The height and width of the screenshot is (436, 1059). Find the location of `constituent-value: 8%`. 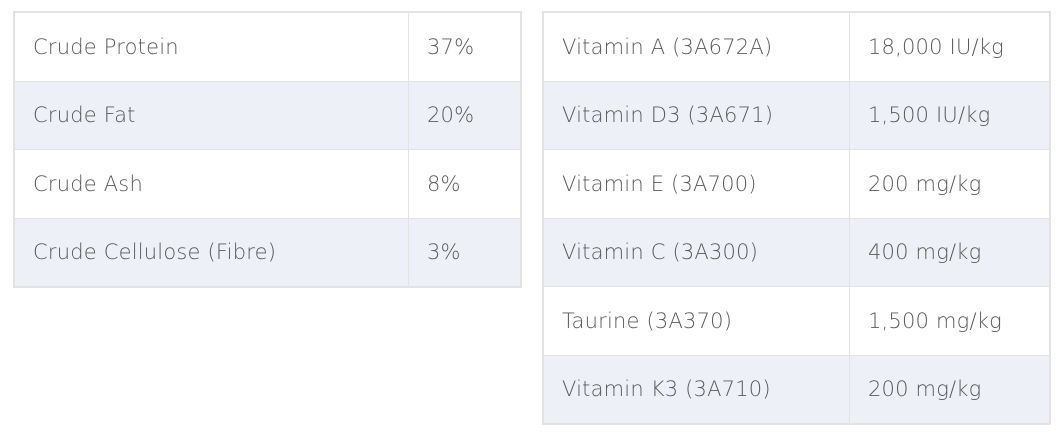

constituent-value: 8% is located at coordinates (464, 184).